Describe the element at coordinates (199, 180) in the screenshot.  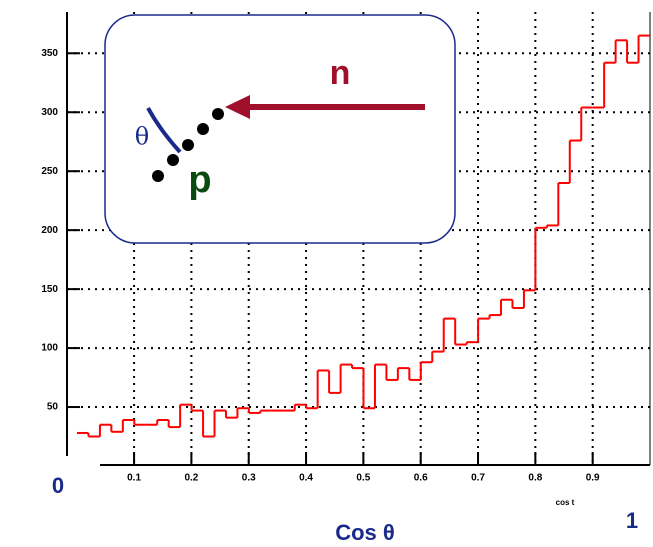
I see `proton-label: p` at that location.